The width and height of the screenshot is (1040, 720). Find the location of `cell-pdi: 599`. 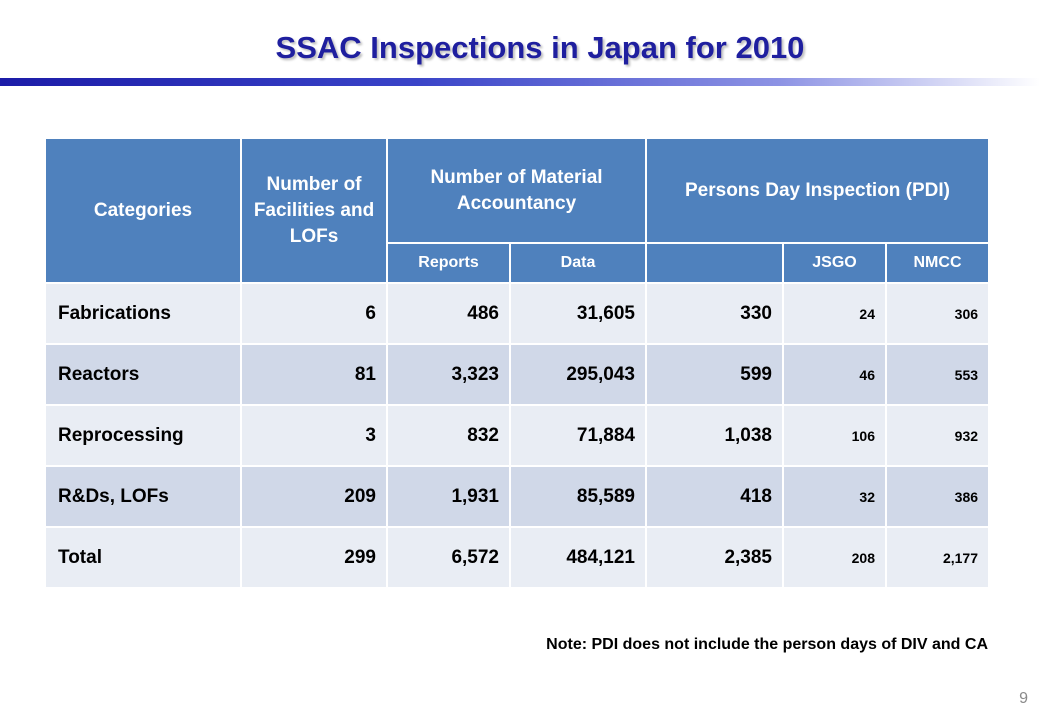

cell-pdi: 599 is located at coordinates (714, 374).